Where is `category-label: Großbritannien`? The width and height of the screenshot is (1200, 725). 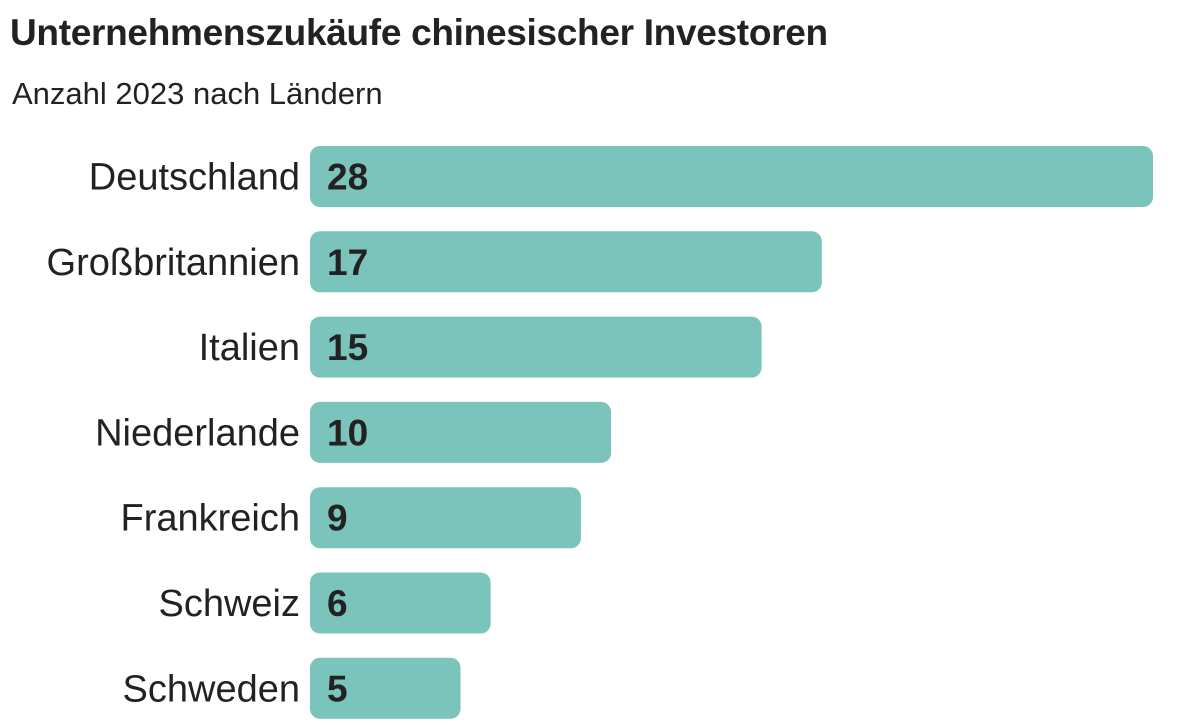
category-label: Großbritannien is located at coordinates (173, 263).